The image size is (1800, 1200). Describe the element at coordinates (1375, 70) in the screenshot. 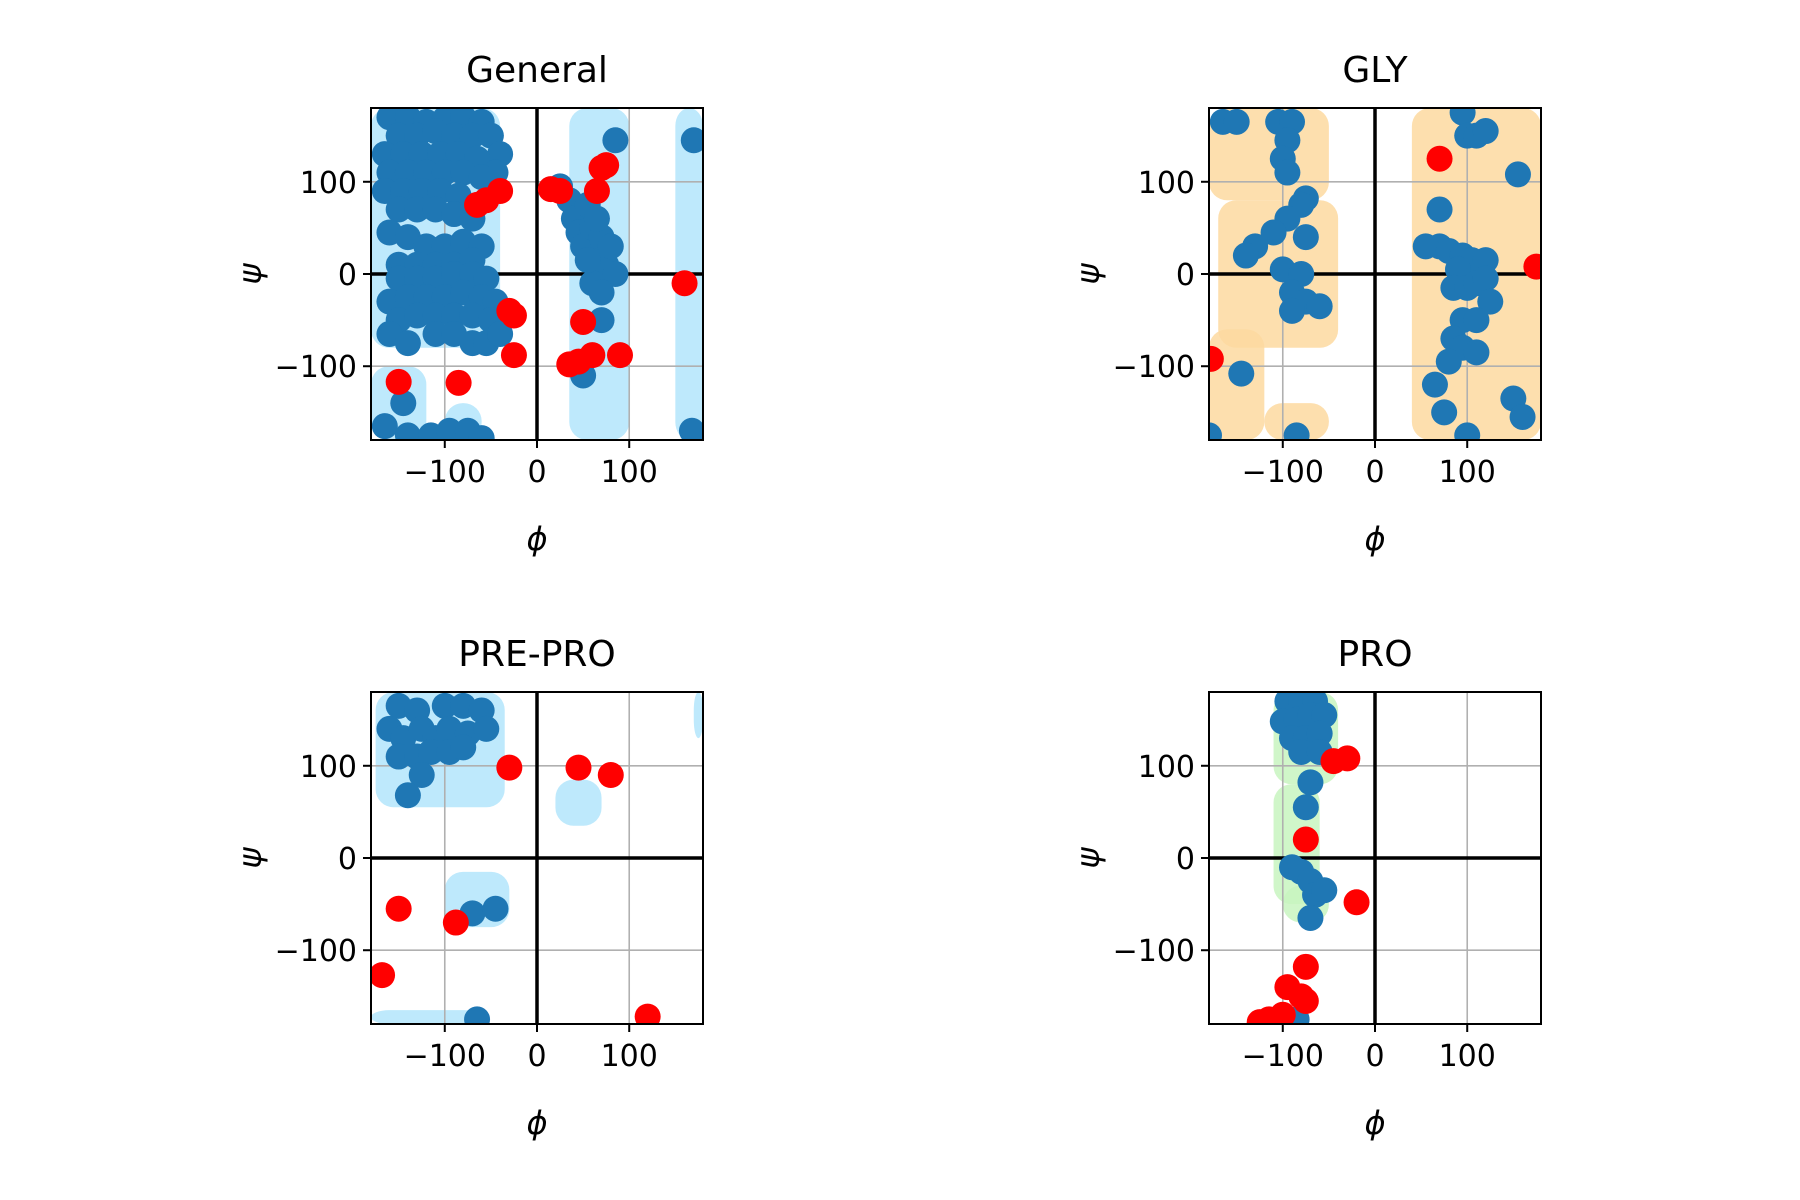

I see `panel-title: GLY` at that location.